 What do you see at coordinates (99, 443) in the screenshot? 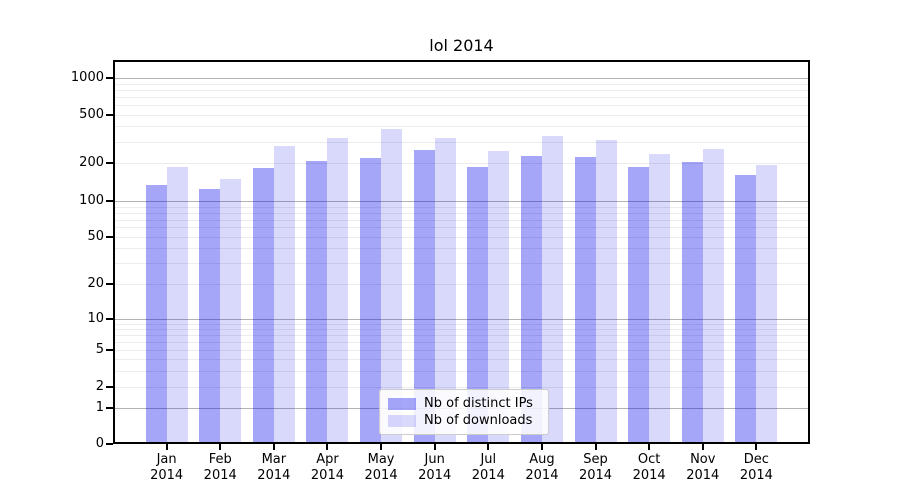
I see `y-tick-label: 0` at bounding box center [99, 443].